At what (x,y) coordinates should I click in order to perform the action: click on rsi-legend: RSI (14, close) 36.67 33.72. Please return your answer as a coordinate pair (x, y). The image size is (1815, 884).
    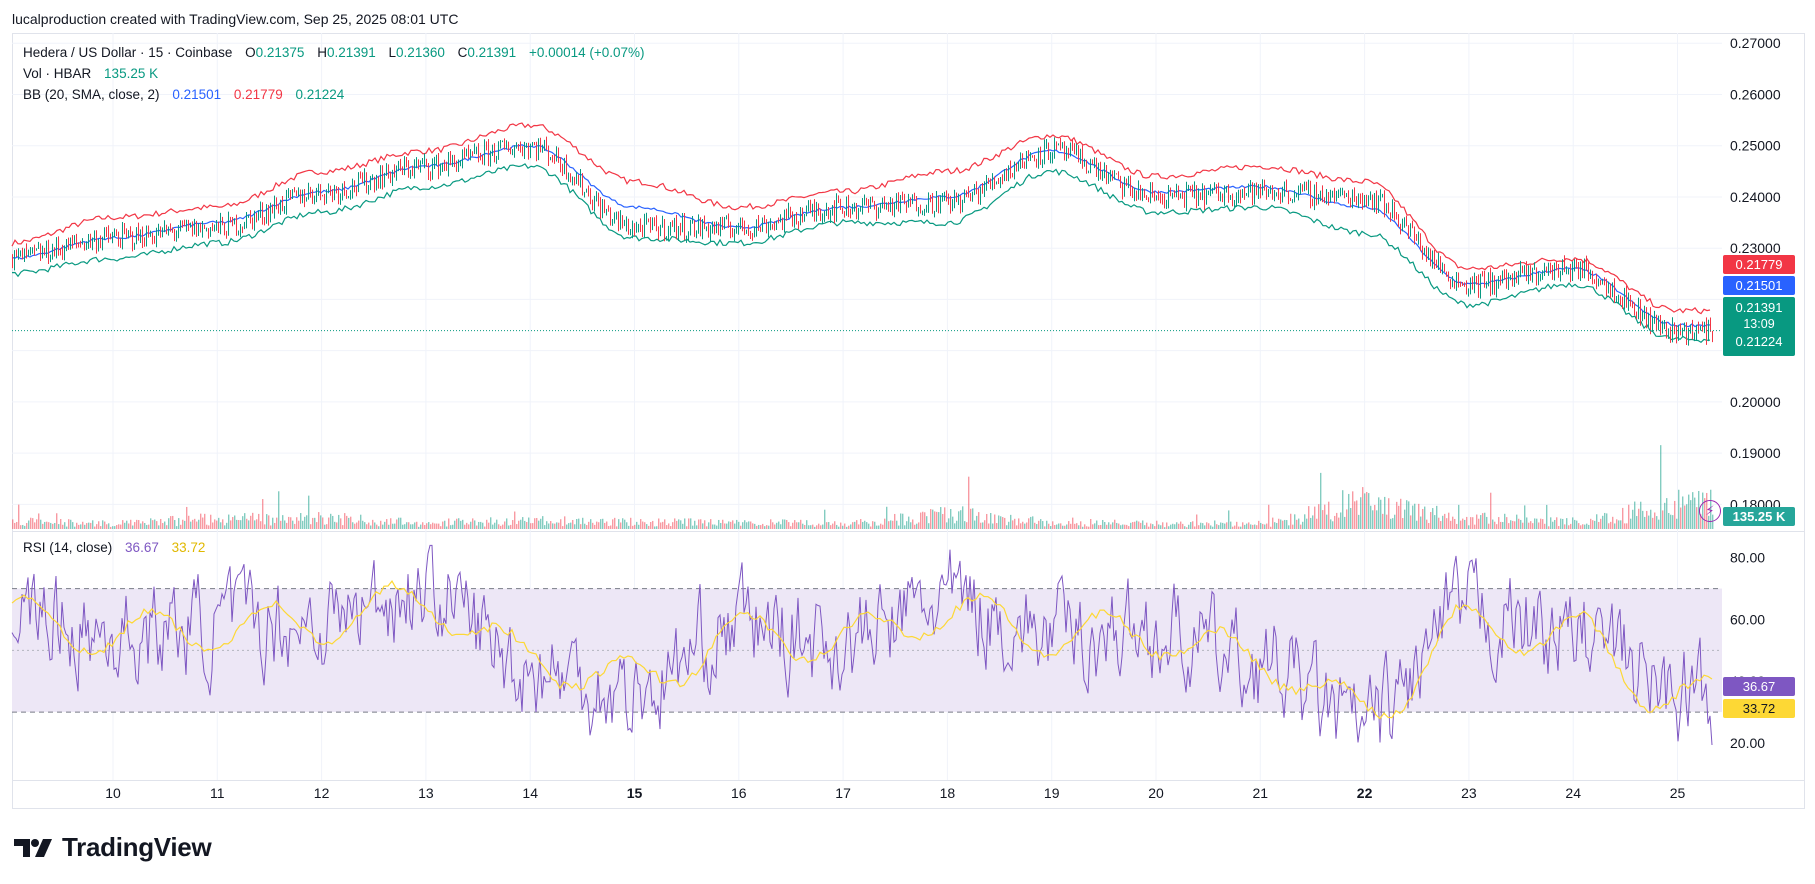
    Looking at the image, I should click on (115, 547).